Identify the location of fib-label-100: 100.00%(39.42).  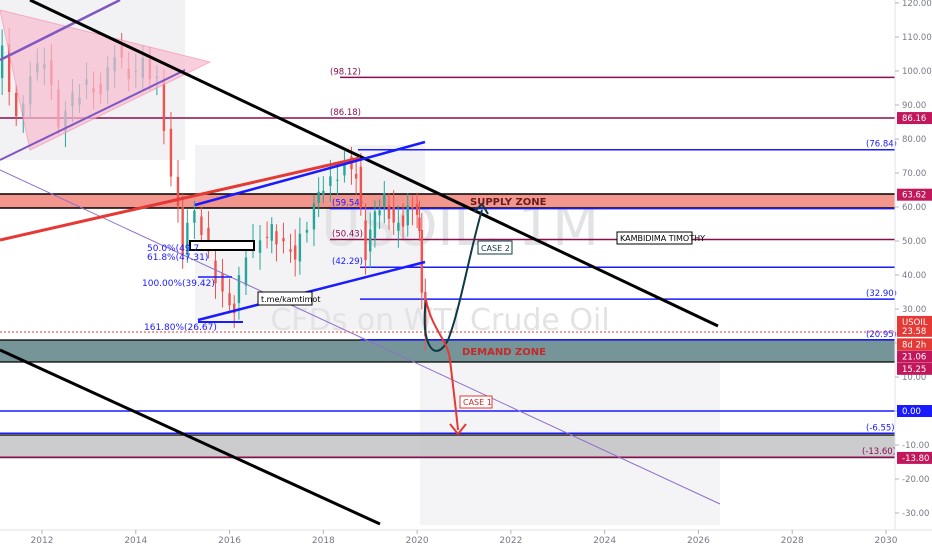
(178, 284).